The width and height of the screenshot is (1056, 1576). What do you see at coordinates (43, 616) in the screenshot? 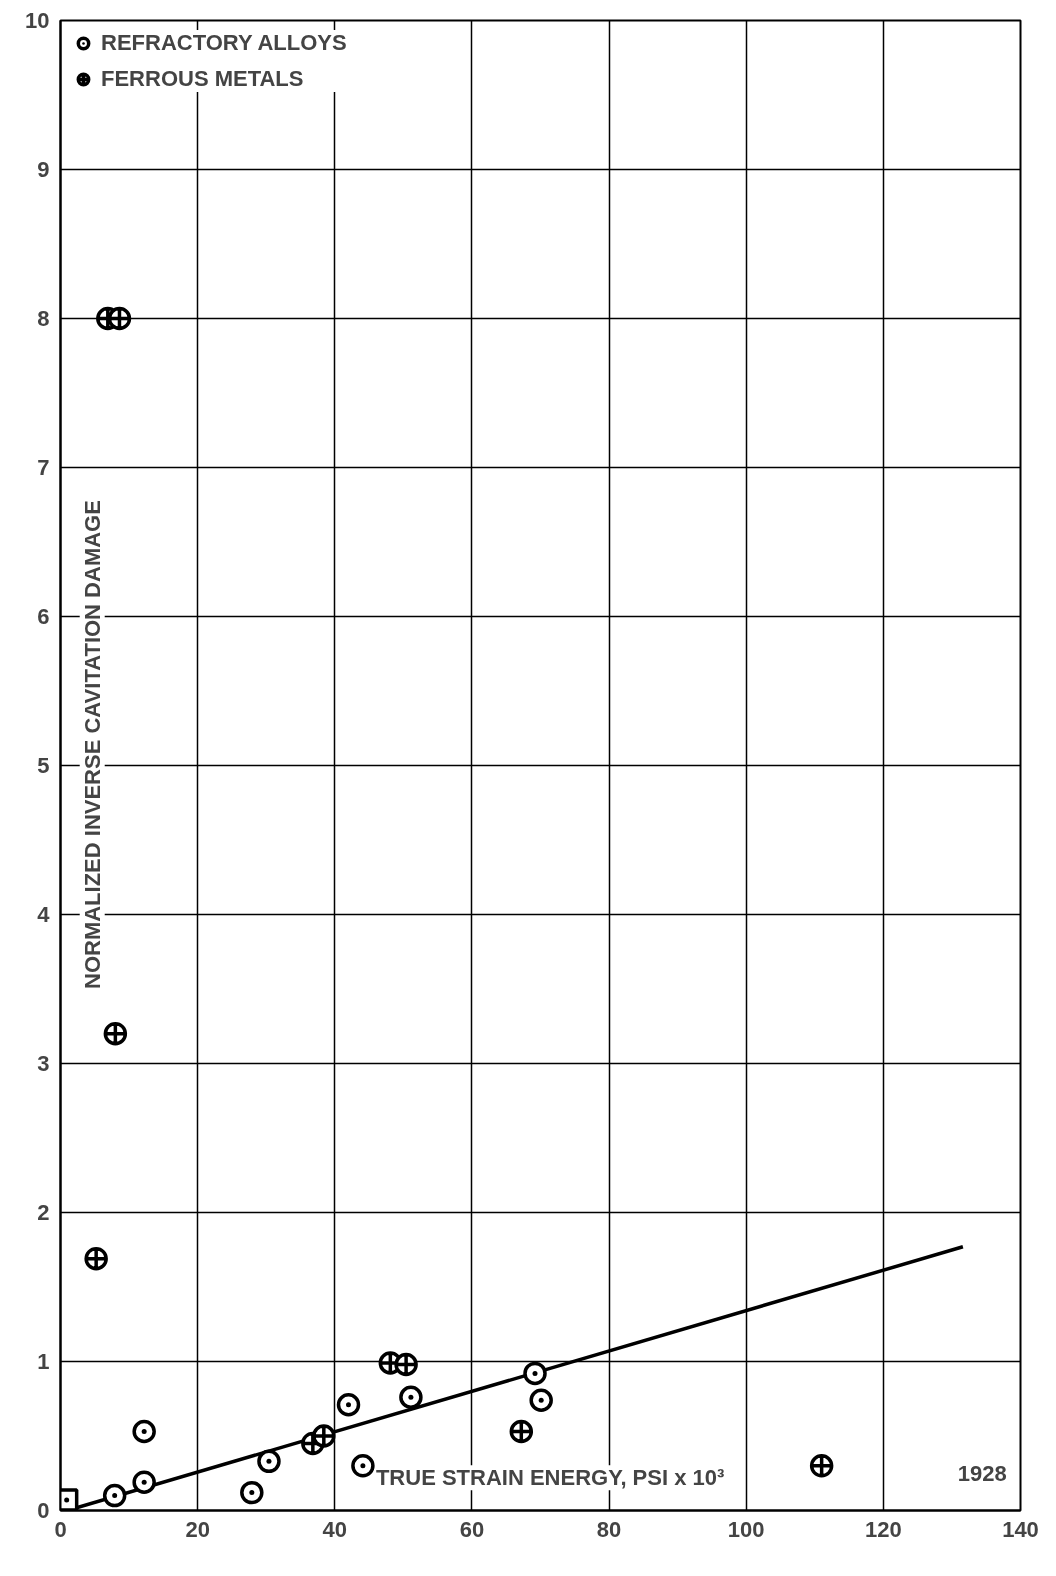
I see `y-tick-label: 6` at bounding box center [43, 616].